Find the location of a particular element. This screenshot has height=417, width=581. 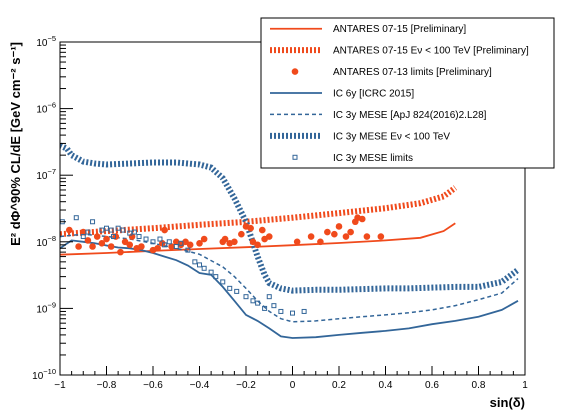

x-tick-label: −0.8 is located at coordinates (107, 385).